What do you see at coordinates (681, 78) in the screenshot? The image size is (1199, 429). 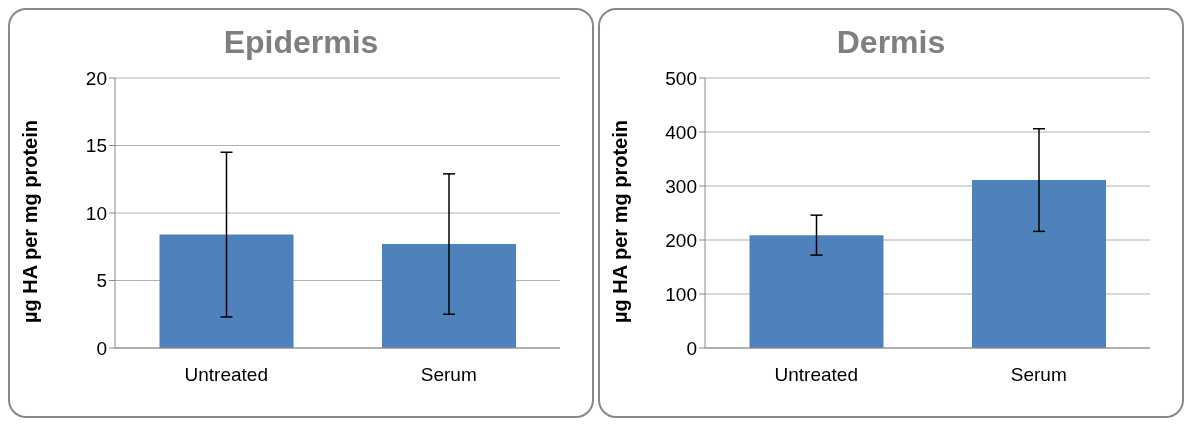 I see `y-tick-label: 500` at bounding box center [681, 78].